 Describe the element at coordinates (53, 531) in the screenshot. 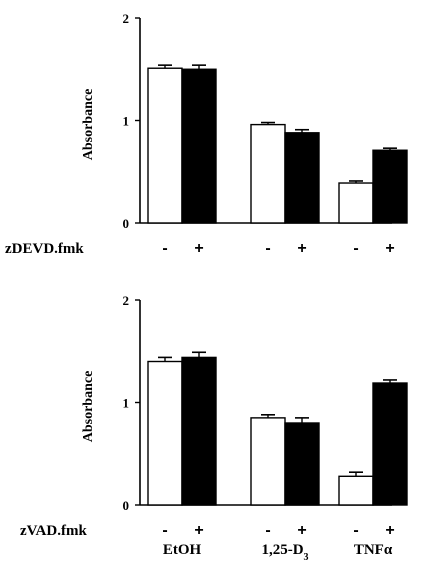

I see `inhibitor-label: zVAD.fmk` at that location.